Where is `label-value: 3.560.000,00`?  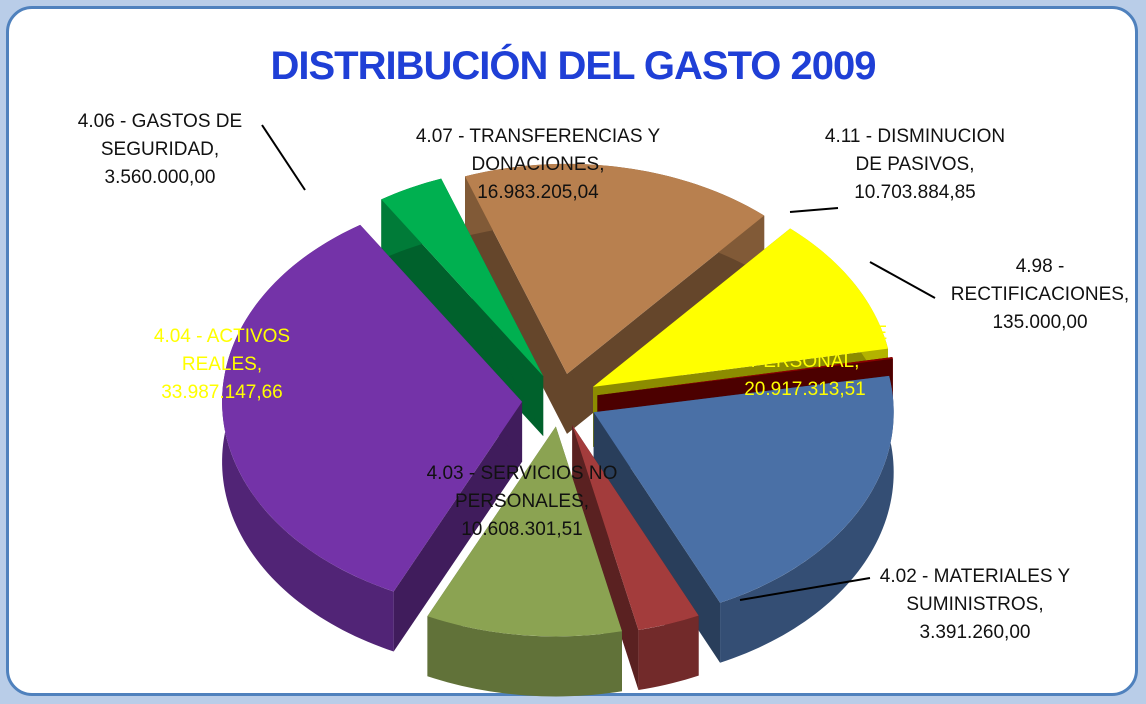 label-value: 3.560.000,00 is located at coordinates (160, 177).